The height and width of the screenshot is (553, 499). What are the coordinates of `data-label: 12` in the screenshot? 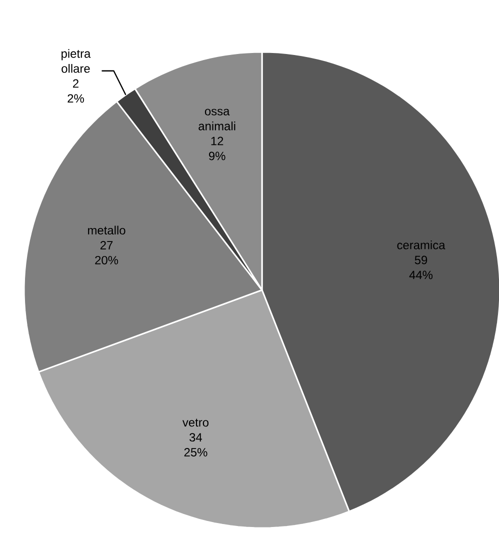 It's located at (217, 141).